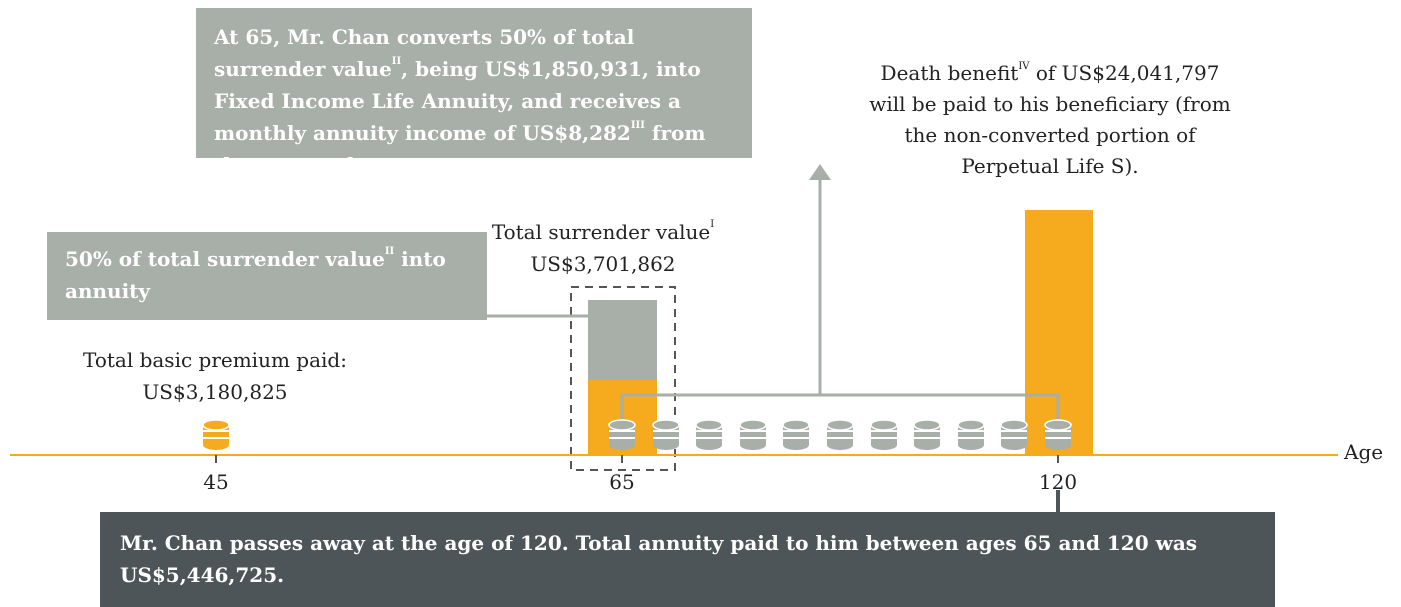 The image size is (1401, 607). What do you see at coordinates (622, 340) in the screenshot?
I see `surrender-annuity-part` at bounding box center [622, 340].